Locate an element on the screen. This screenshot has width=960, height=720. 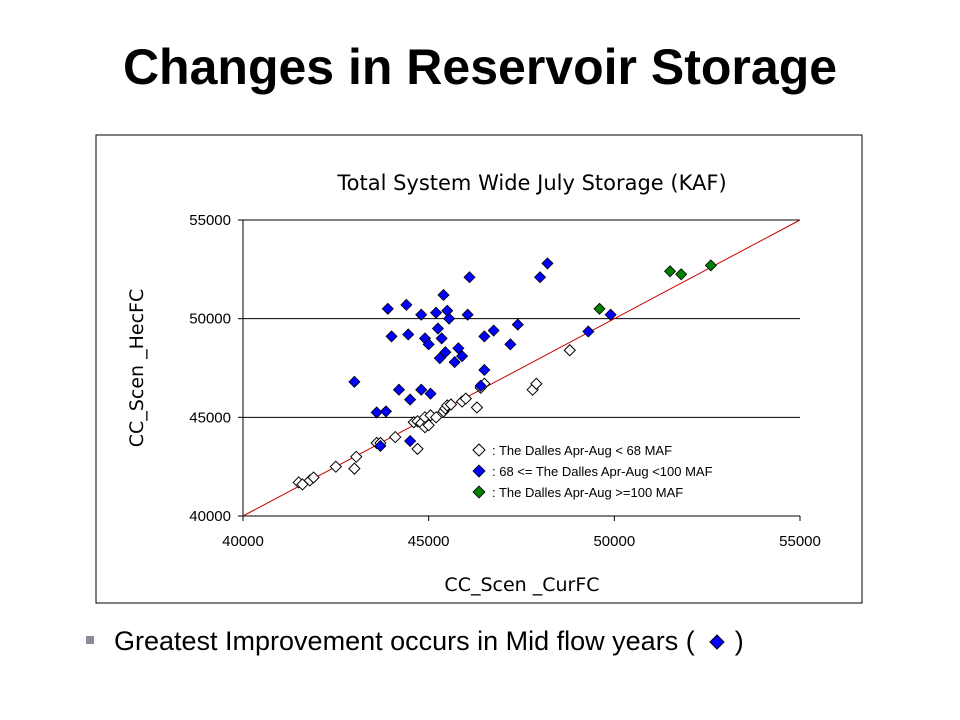
x-axis-label: CC_Scen _CurFC is located at coordinates (521, 585).